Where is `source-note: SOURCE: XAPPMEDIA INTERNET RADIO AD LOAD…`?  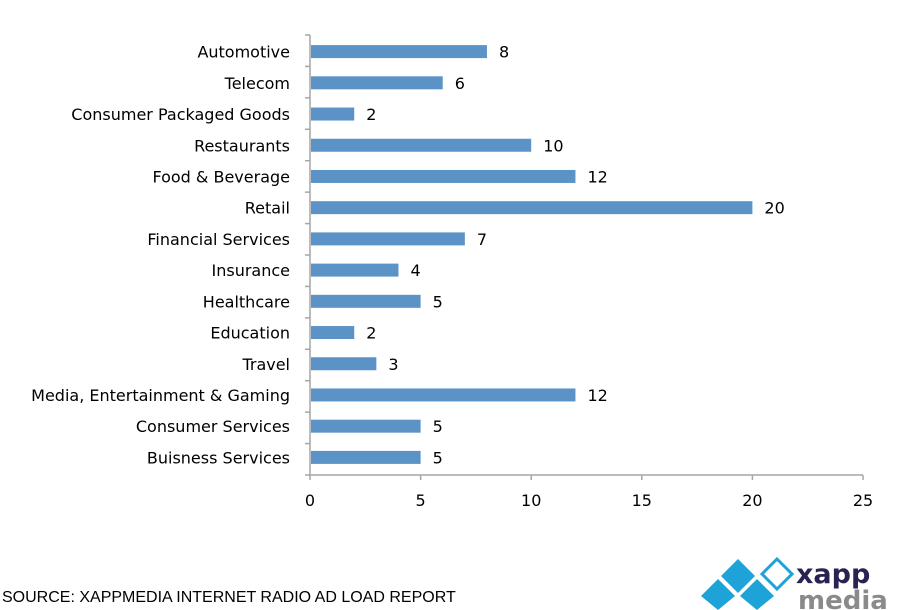 source-note: SOURCE: XAPPMEDIA INTERNET RADIO AD LOAD… is located at coordinates (229, 597).